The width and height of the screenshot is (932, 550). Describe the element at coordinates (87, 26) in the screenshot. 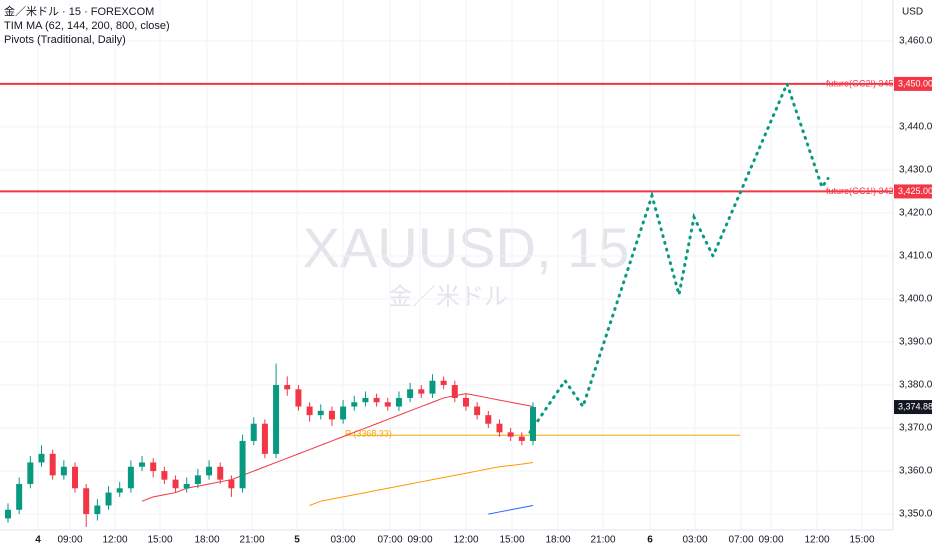

I see `indicator-label: TIM MA (62, 144, 200, 800, close)` at that location.